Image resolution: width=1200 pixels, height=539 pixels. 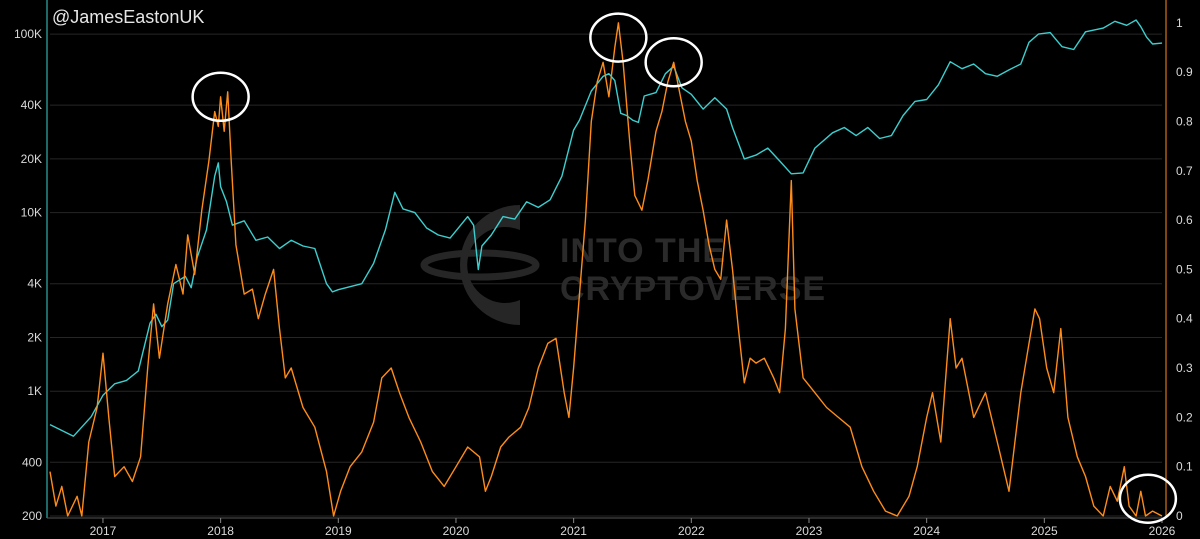 What do you see at coordinates (1179, 516) in the screenshot?
I see `right-tick-label: 0` at bounding box center [1179, 516].